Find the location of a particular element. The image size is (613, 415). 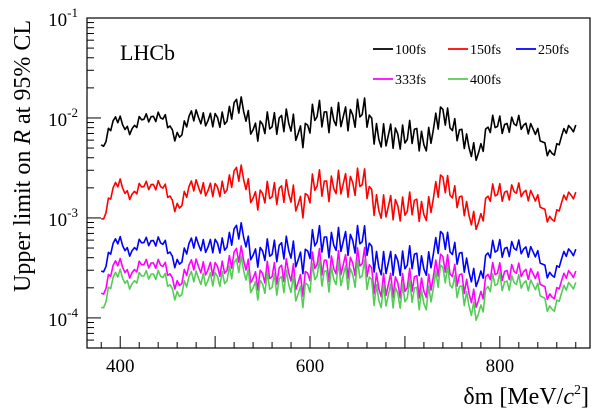

x-axis-title-c: c is located at coordinates (568, 397).